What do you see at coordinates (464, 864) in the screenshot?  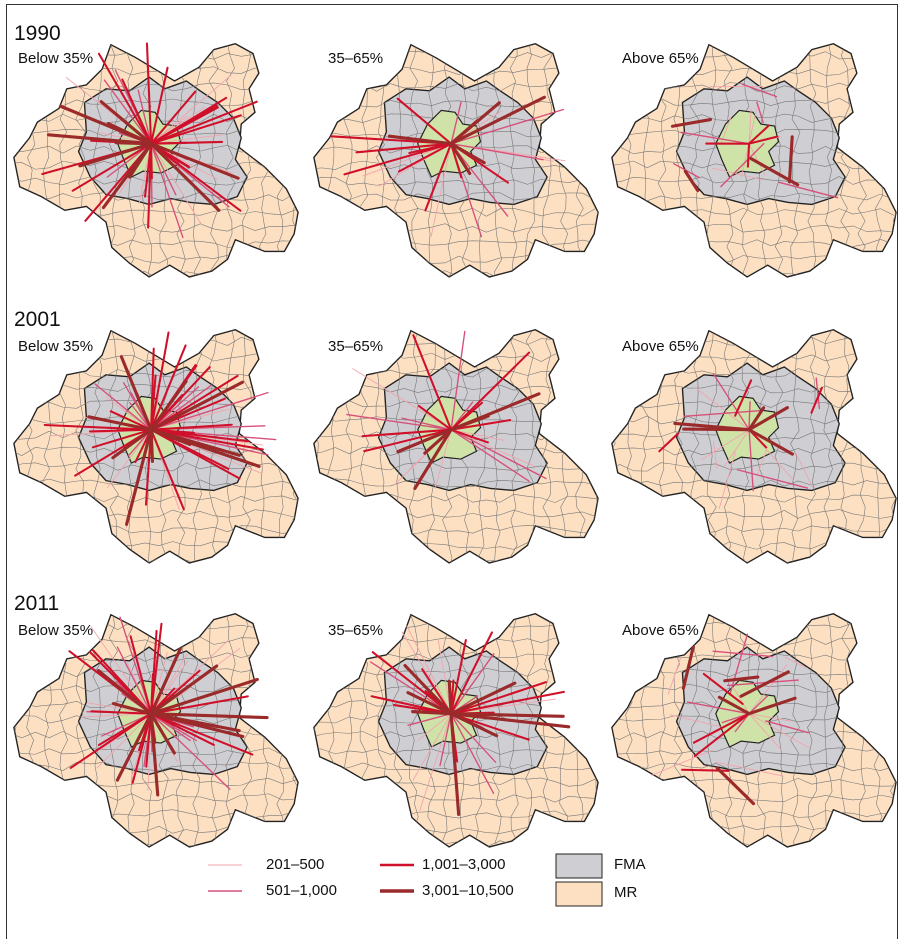 I see `legend-label-flow-3: 1,001–3,000` at bounding box center [464, 864].